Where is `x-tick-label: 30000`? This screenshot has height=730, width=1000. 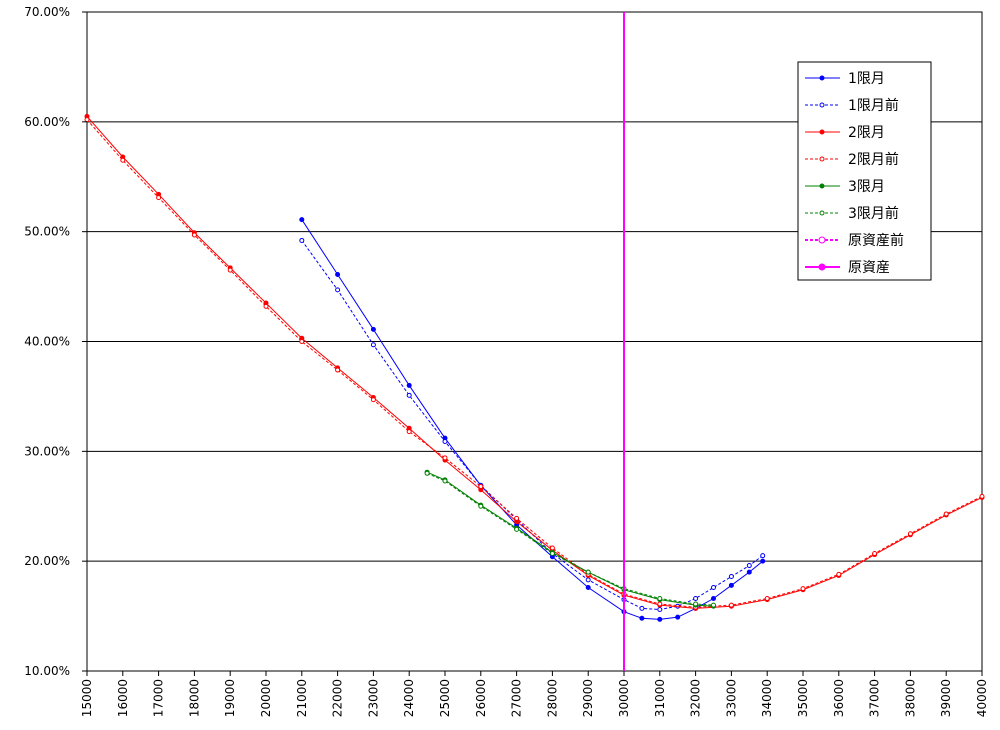 x-tick-label: 30000 is located at coordinates (624, 698).